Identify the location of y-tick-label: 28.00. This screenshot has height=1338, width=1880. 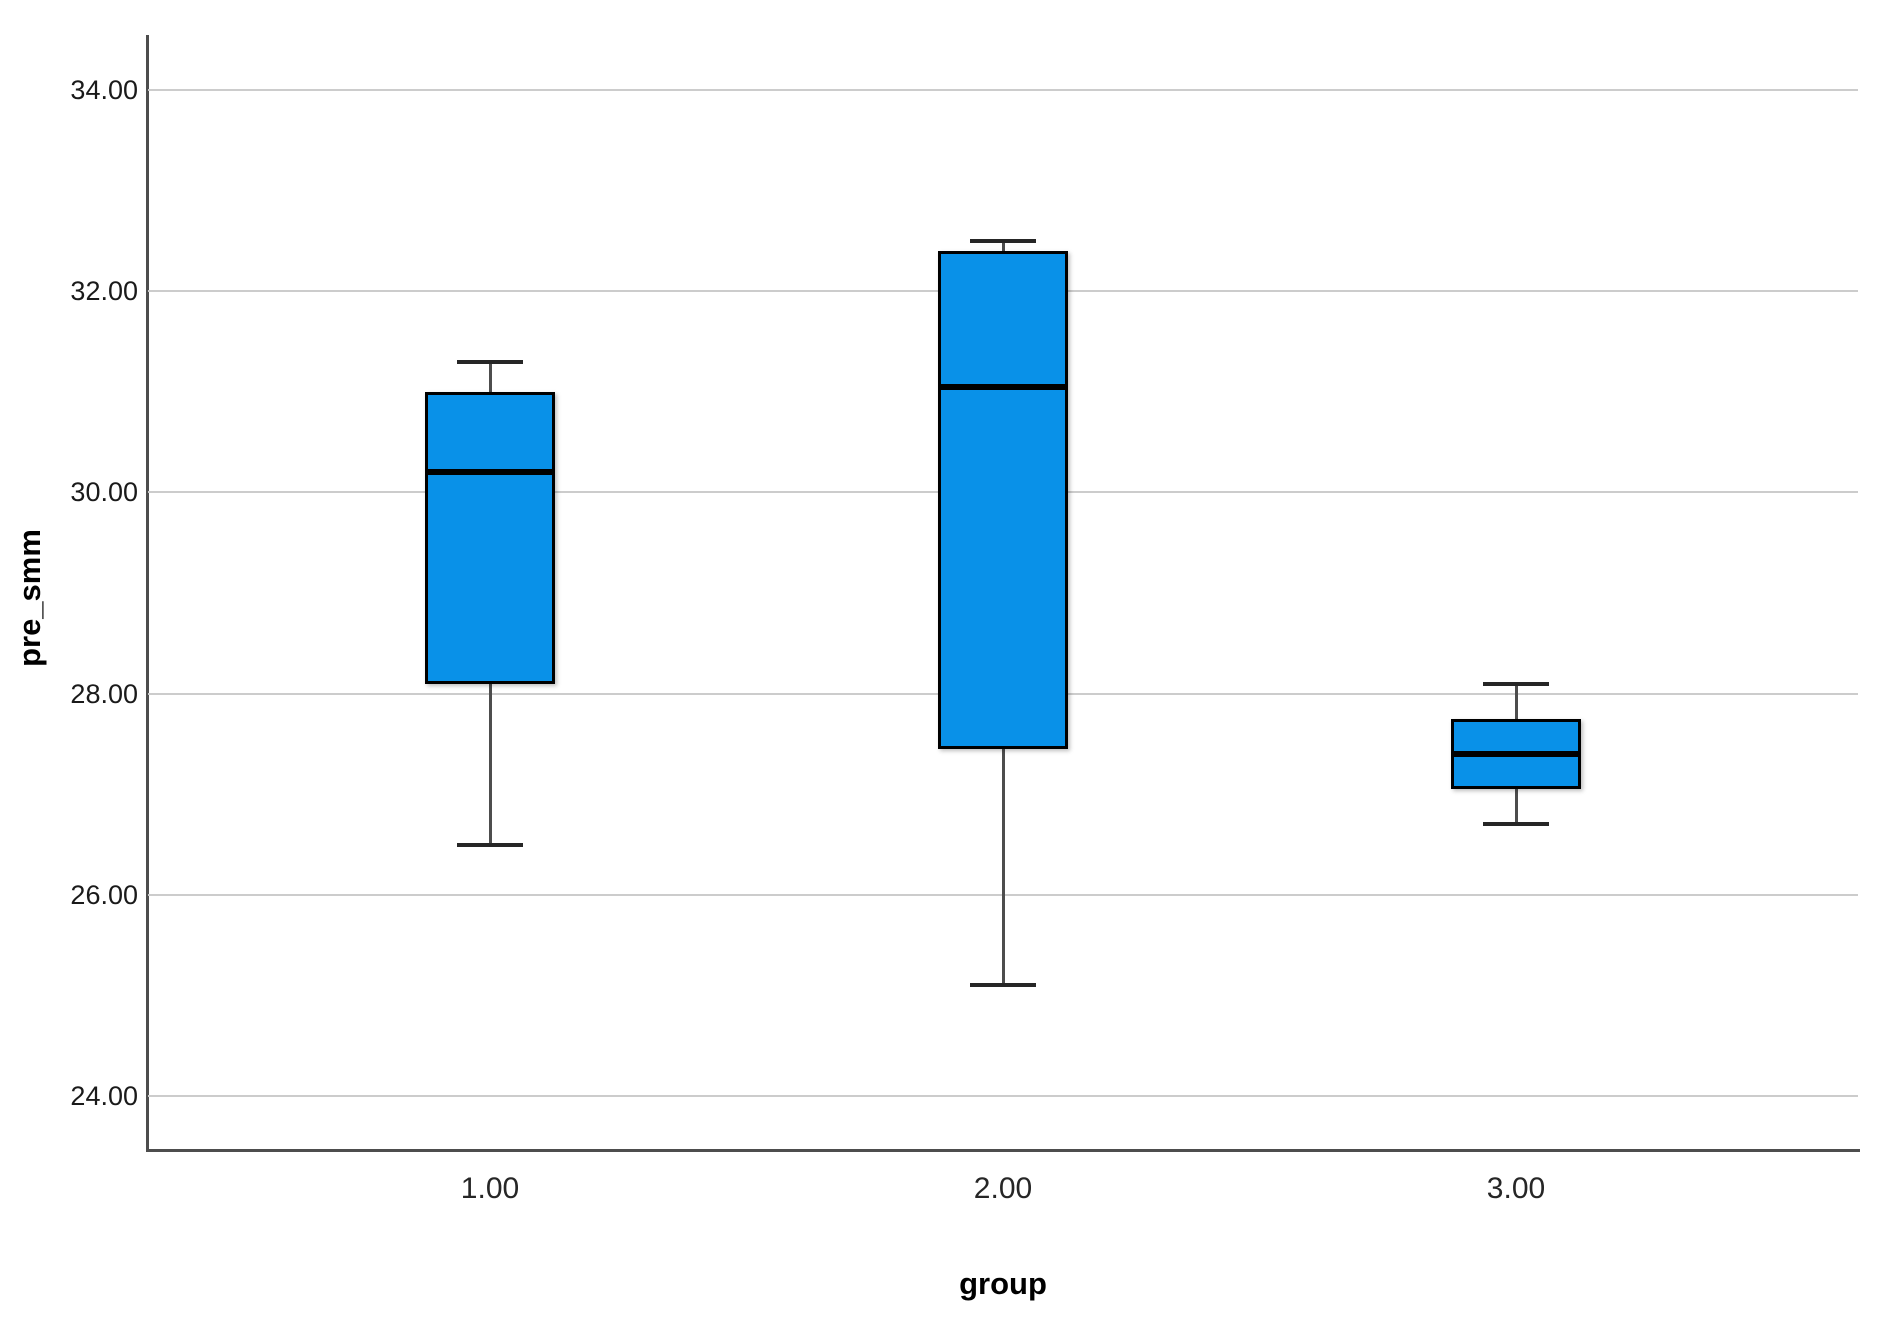
(104, 694).